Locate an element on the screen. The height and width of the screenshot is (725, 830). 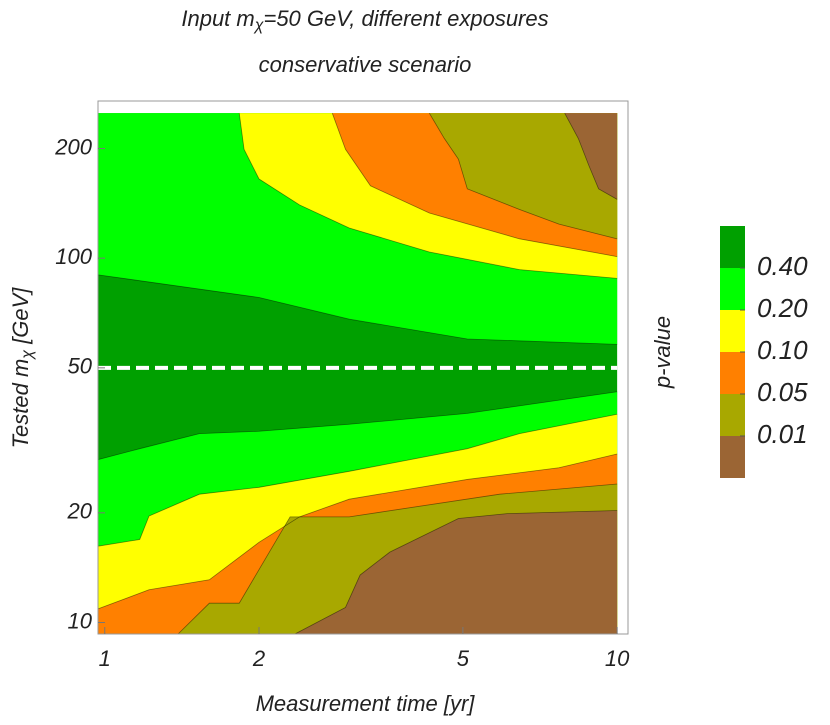
x-tick-label: 5 is located at coordinates (463, 658).